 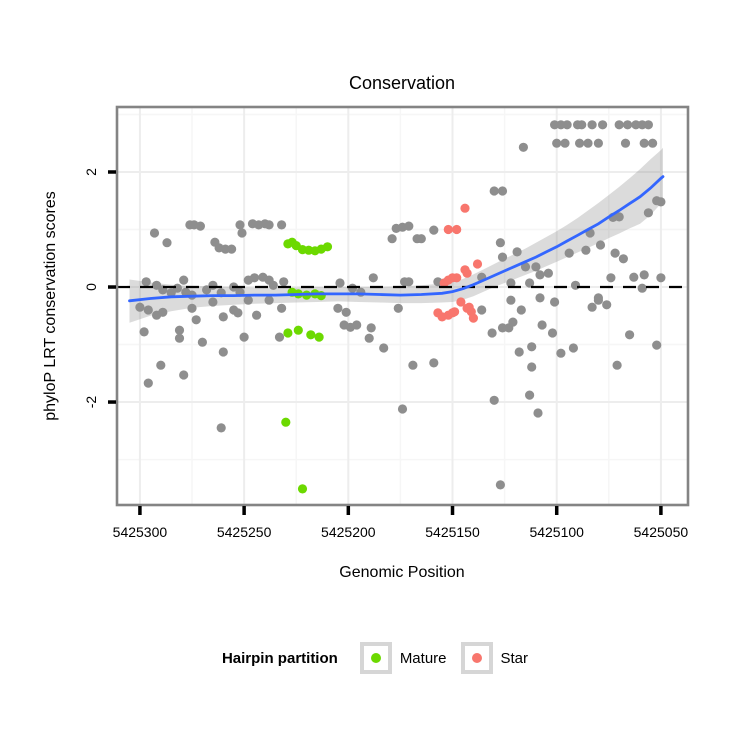 I want to click on x-tick-label: 5425050, so click(x=661, y=532).